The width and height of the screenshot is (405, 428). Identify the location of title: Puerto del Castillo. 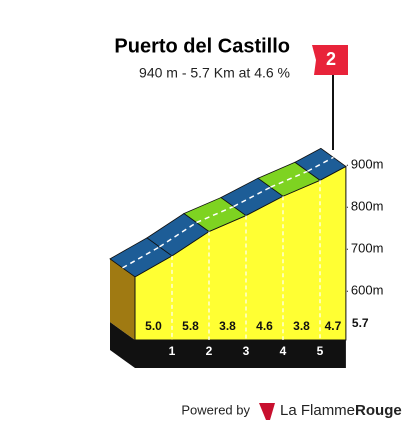
(202, 46).